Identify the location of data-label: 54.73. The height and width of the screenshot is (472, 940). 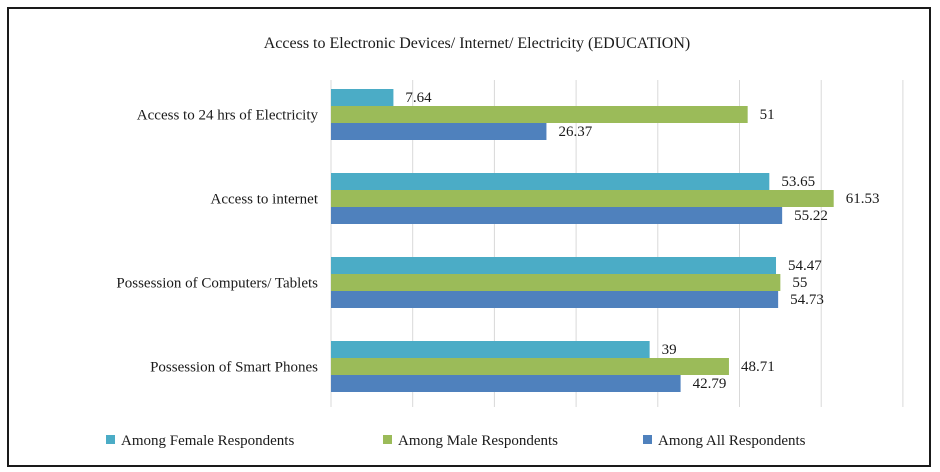
(807, 300).